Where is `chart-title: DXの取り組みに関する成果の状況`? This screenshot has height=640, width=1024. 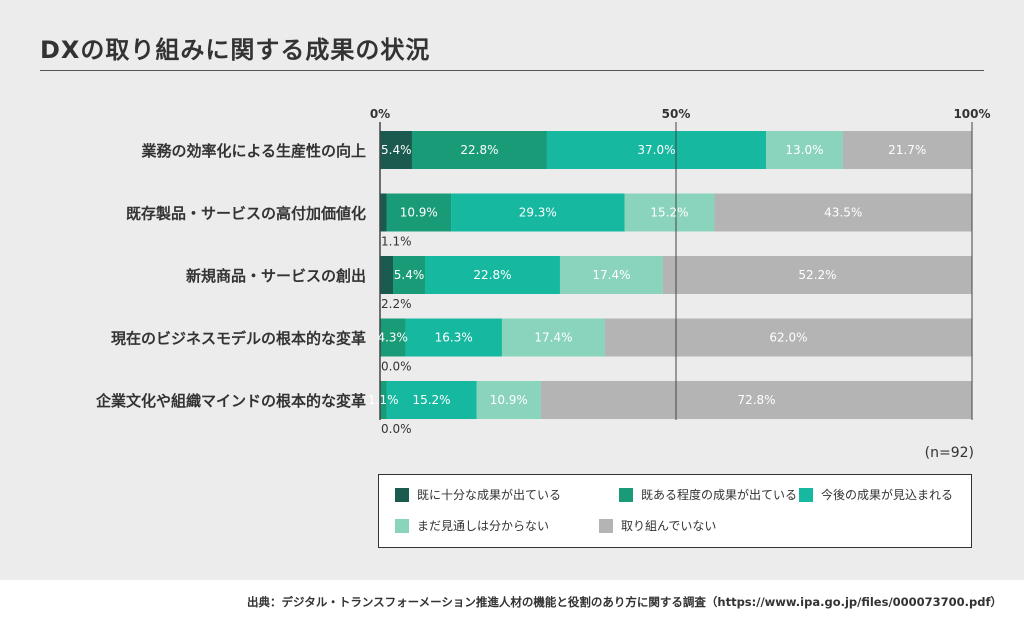 chart-title: DXの取り組みに関する成果の状況 is located at coordinates (235, 50).